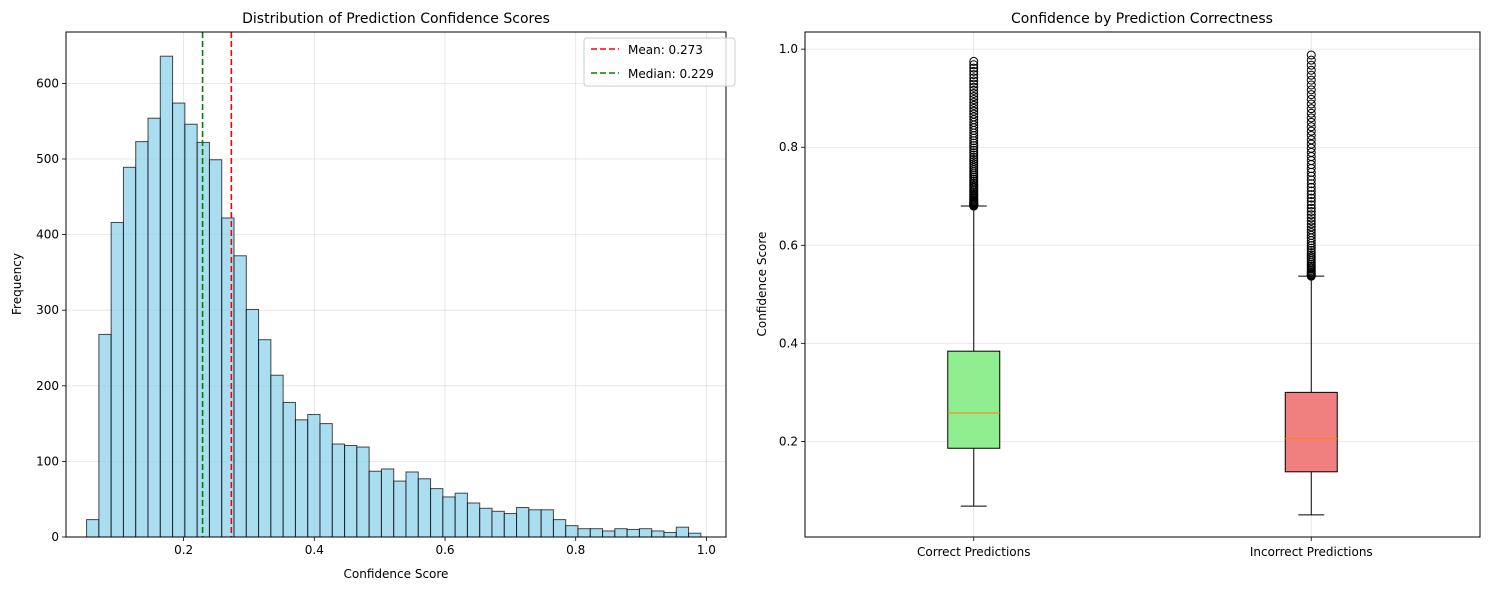 The image size is (1490, 590). Describe the element at coordinates (1311, 552) in the screenshot. I see `x-tick-label: Incorrect Predictions` at that location.